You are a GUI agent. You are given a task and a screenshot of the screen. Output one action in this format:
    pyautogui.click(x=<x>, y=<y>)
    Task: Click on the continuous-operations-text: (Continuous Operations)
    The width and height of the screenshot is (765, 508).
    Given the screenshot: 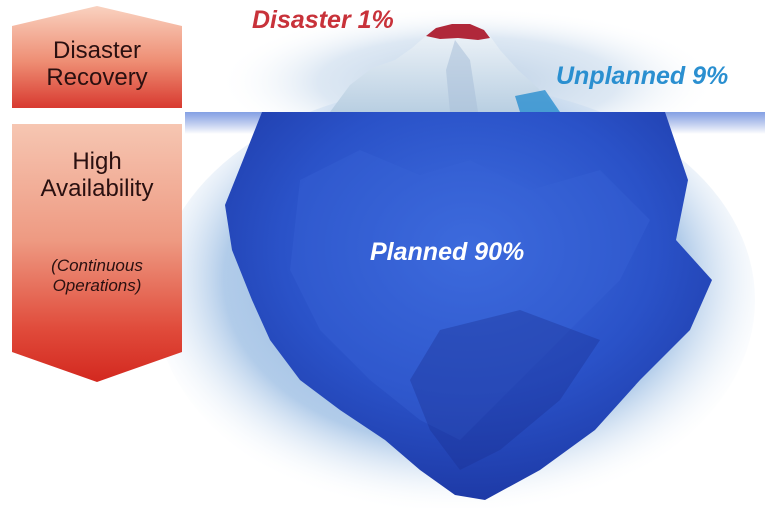 What is the action you would take?
    pyautogui.click(x=97, y=276)
    